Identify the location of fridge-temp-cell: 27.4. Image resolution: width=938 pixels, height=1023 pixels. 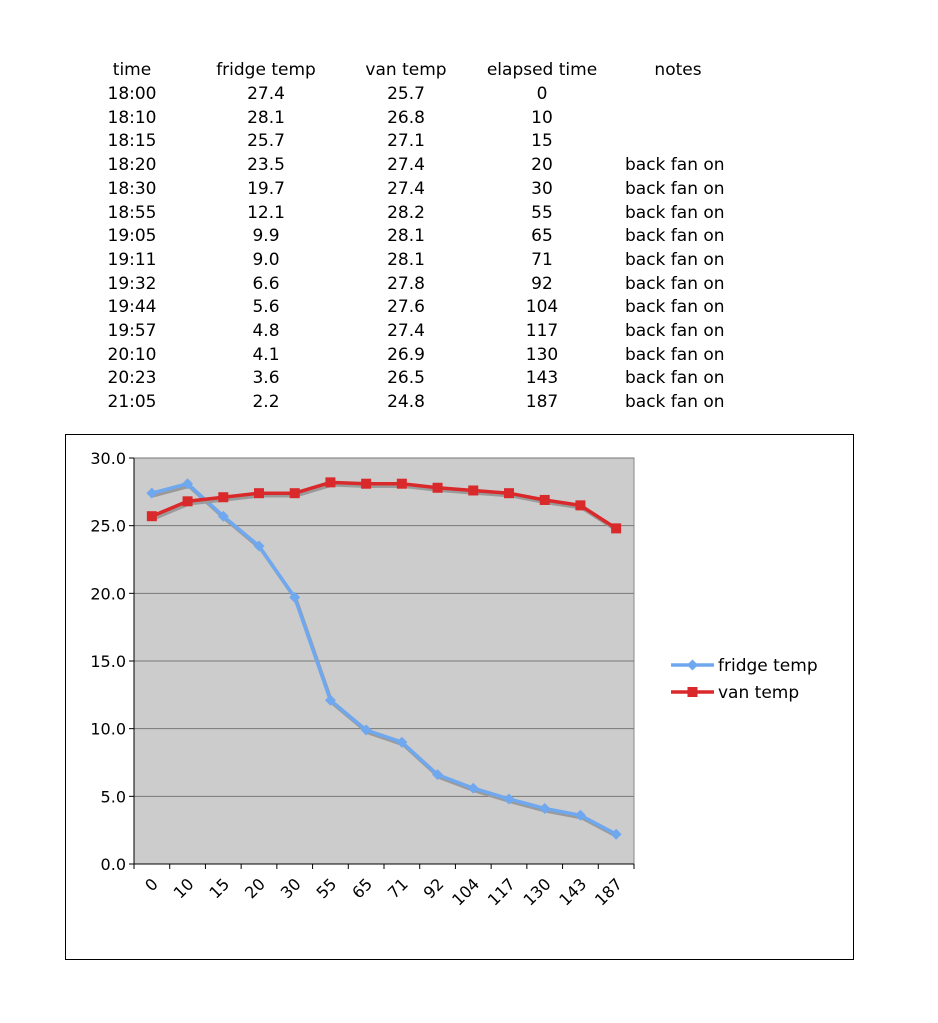
(266, 94).